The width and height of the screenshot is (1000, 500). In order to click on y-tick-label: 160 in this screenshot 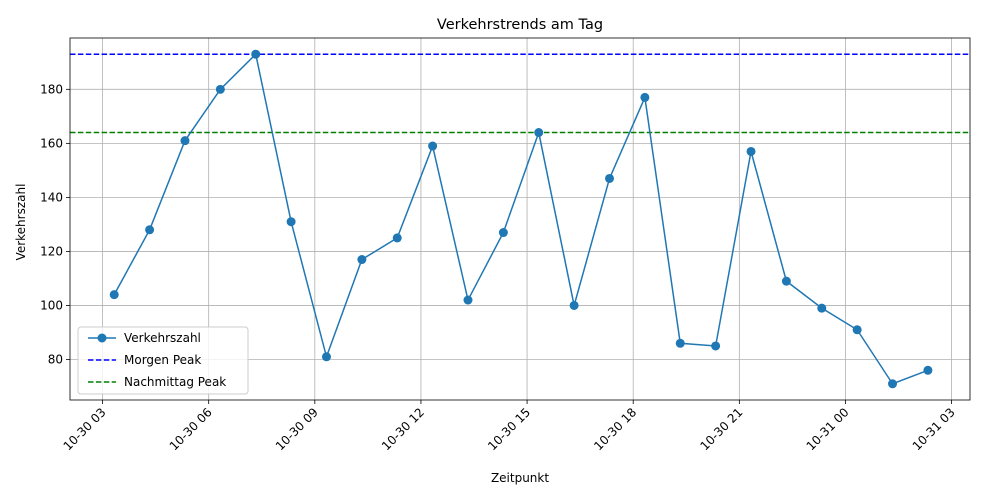, I will do `click(51, 143)`.